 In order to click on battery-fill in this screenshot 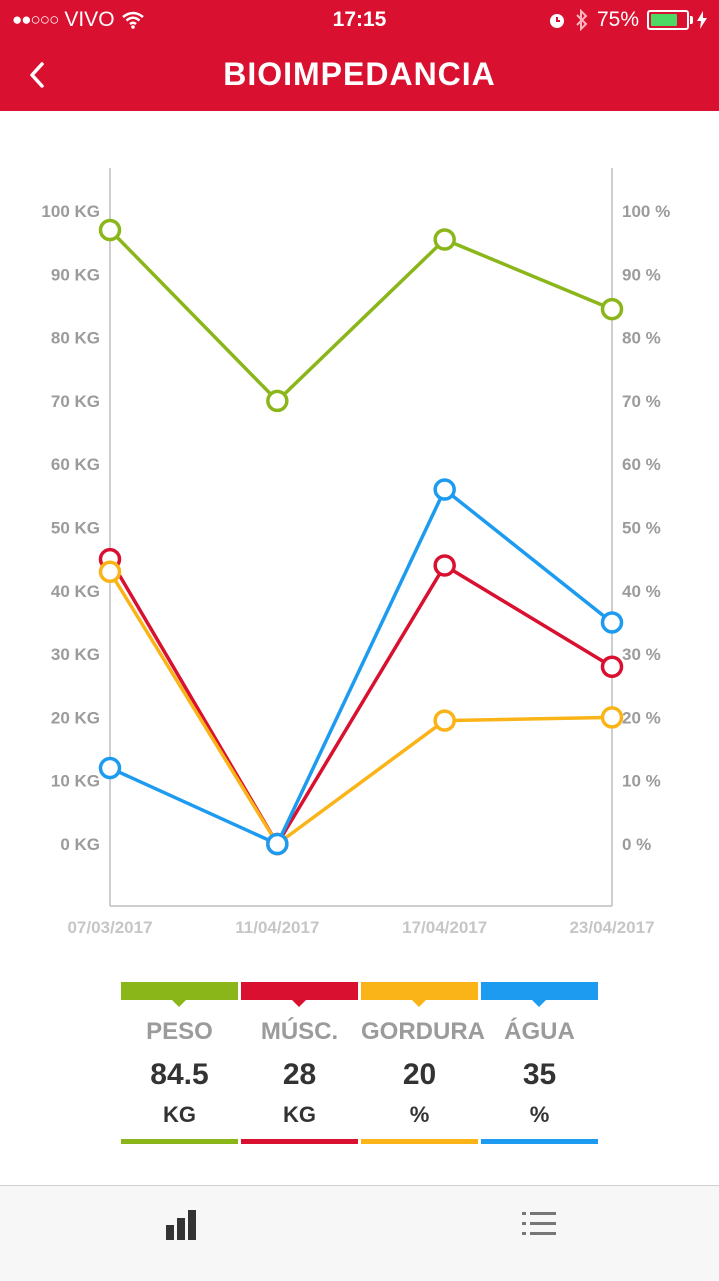, I will do `click(664, 20)`.